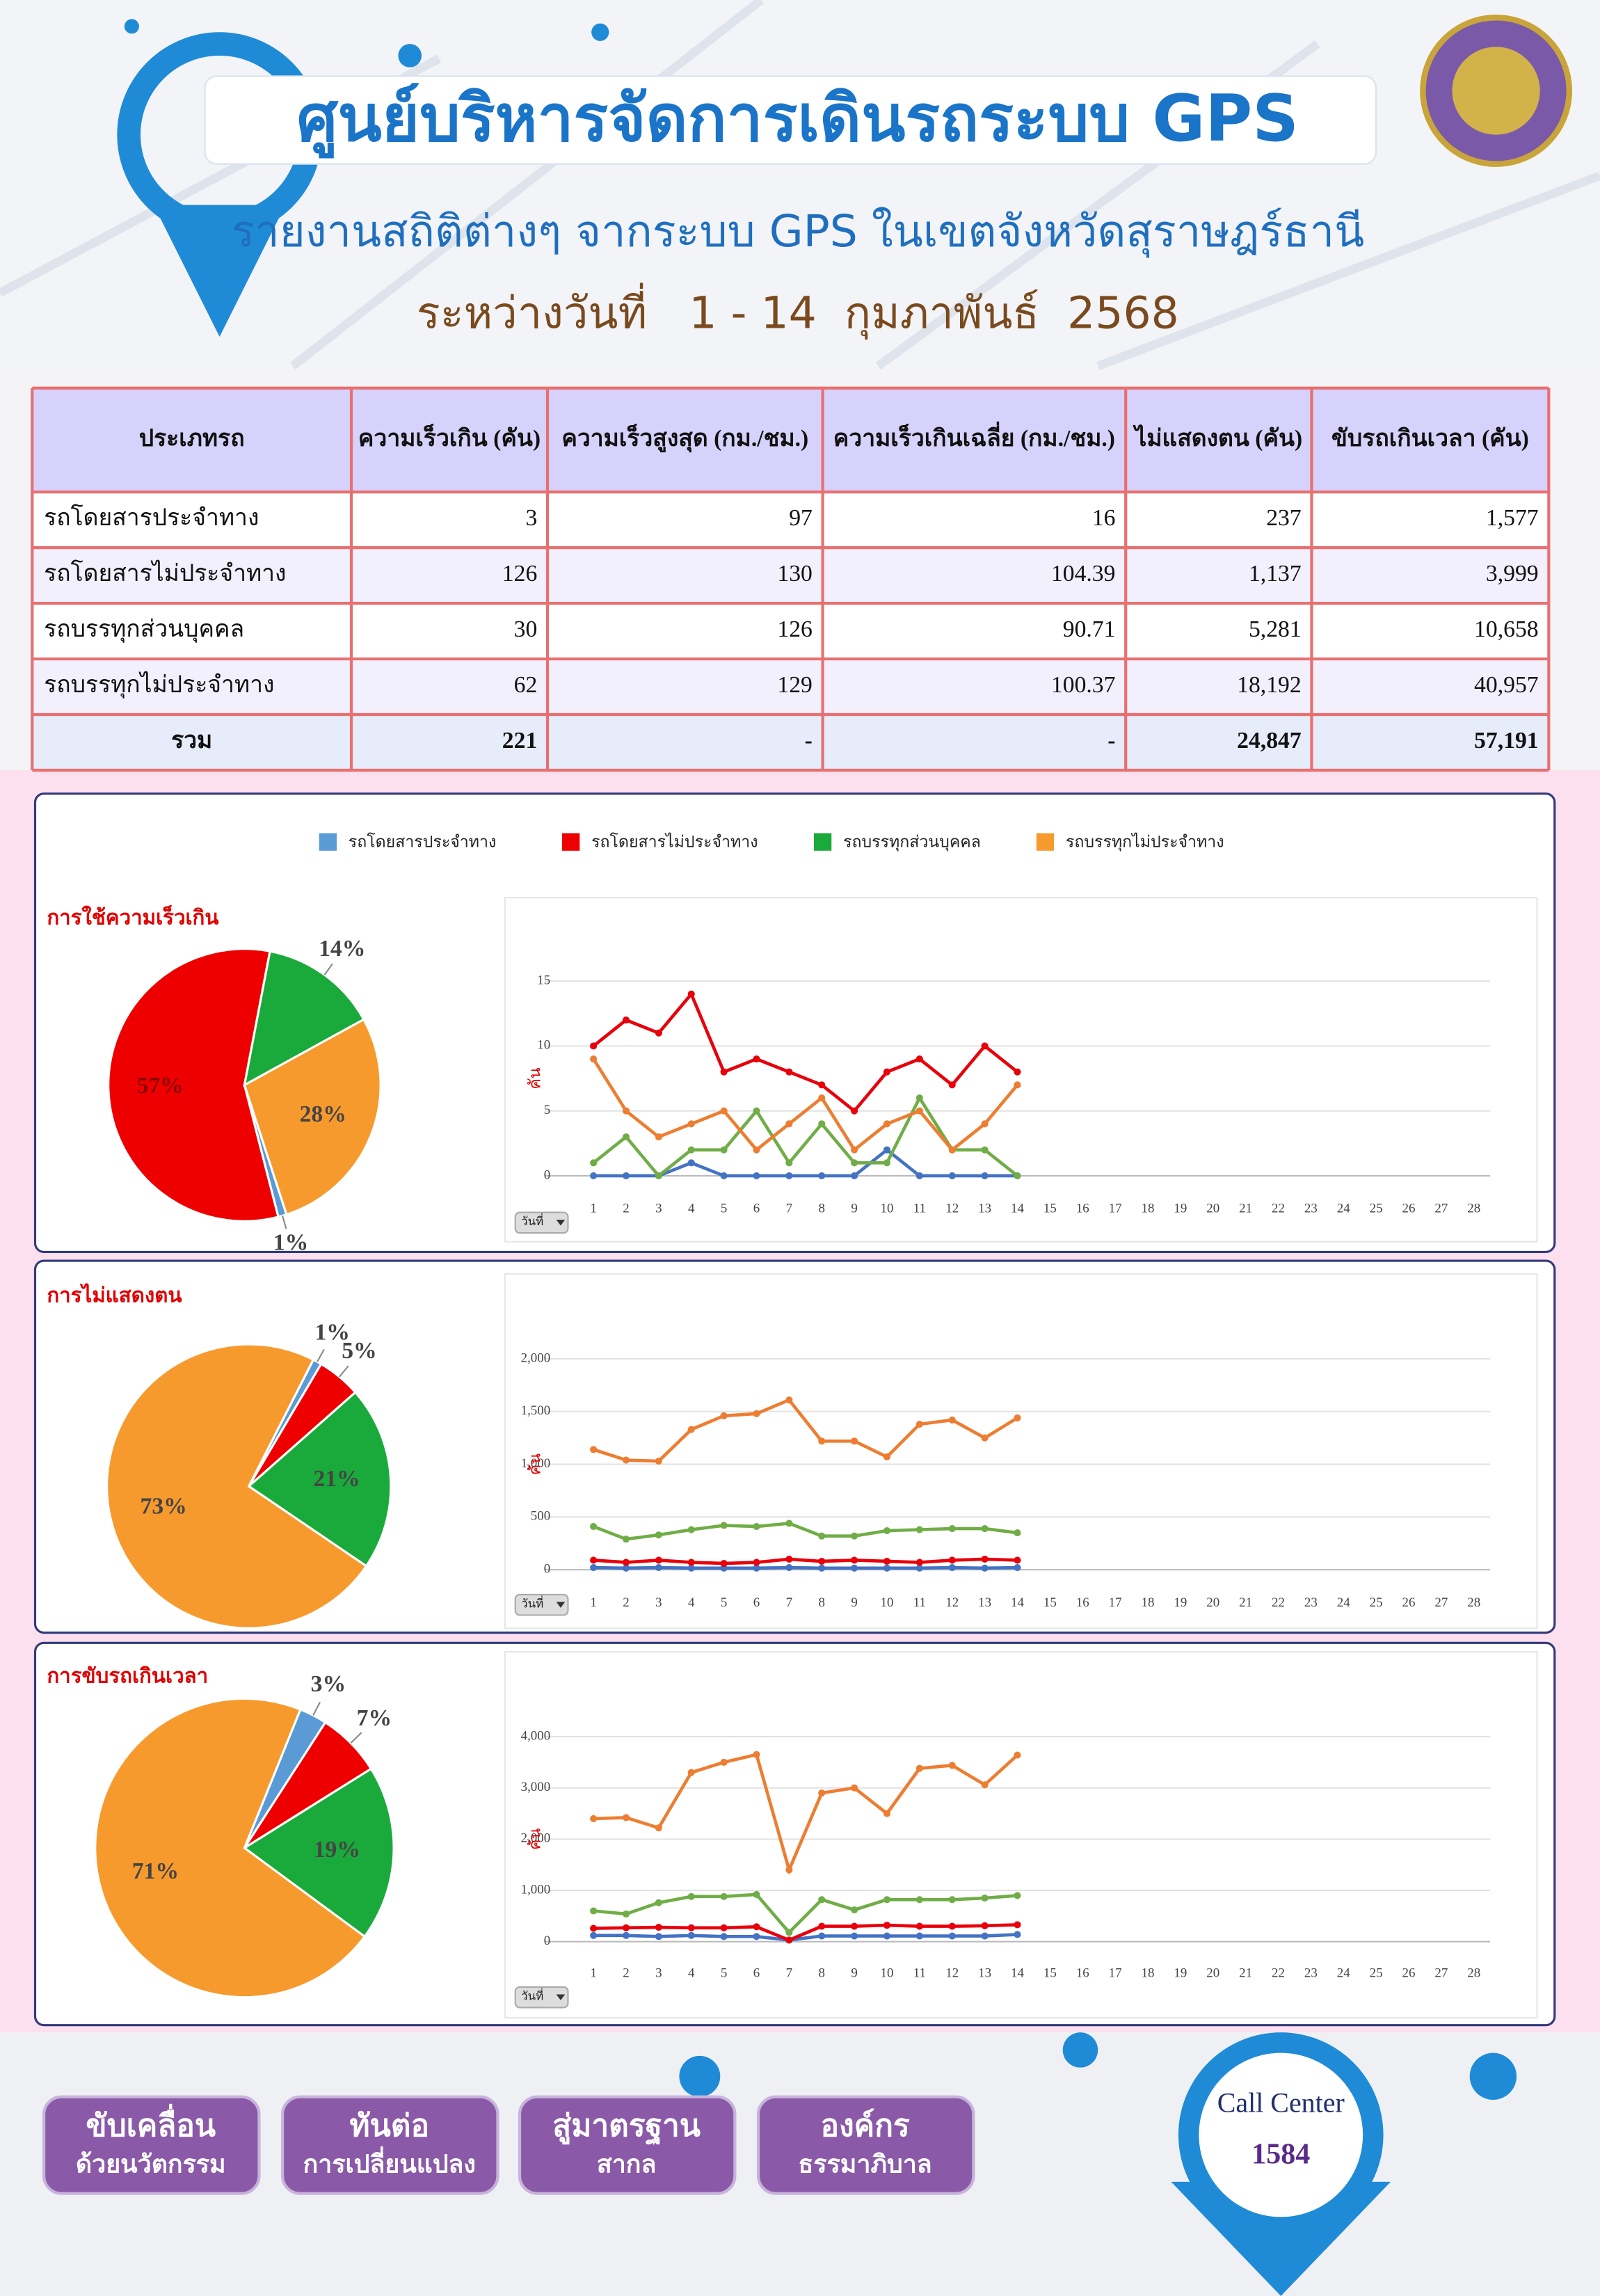 This screenshot has width=1600, height=2296. Describe the element at coordinates (974, 437) in the screenshot. I see `table-header: ความเร็วเกินเฉลี่ย (กม./ชม.)` at that location.